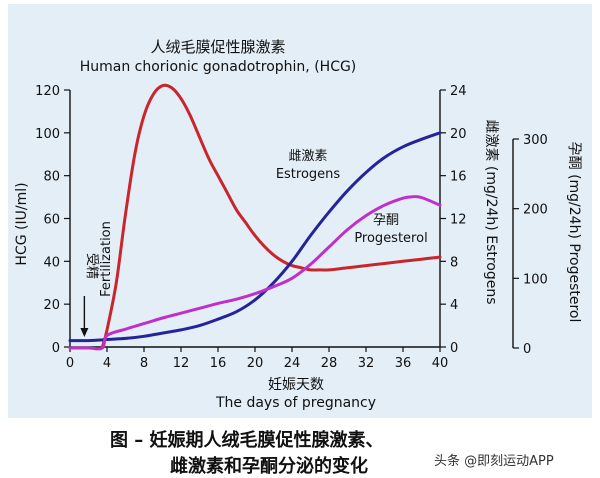  Describe the element at coordinates (458, 220) in the screenshot. I see `estrogens-tick-label: 12` at that location.